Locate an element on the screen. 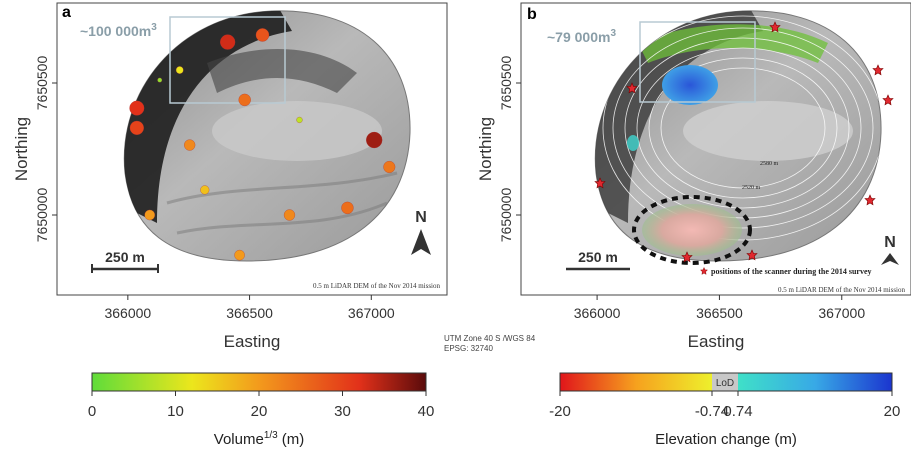 The width and height of the screenshot is (911, 459). colorbar-label: Volume1/3 (m) is located at coordinates (259, 439).